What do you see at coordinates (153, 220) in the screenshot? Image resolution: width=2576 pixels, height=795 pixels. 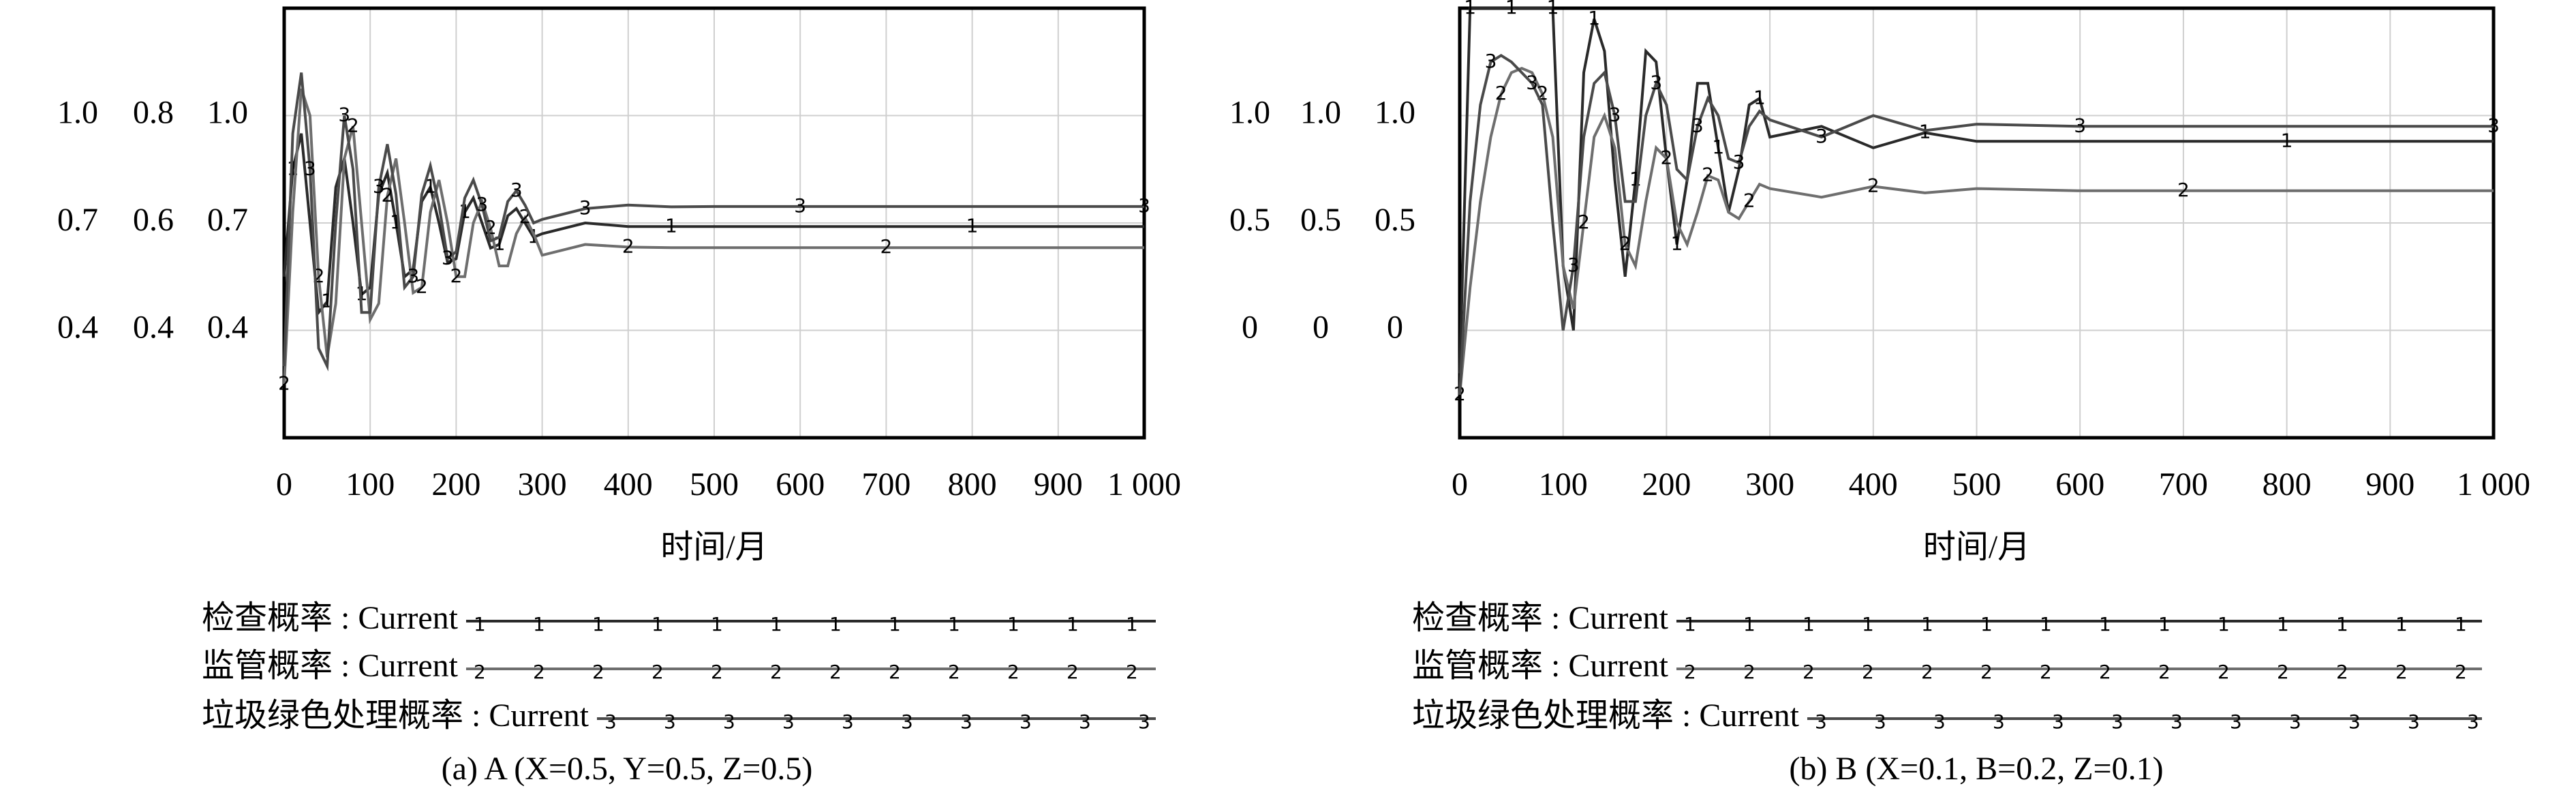 I see `y-tick-label: 0.6` at bounding box center [153, 220].